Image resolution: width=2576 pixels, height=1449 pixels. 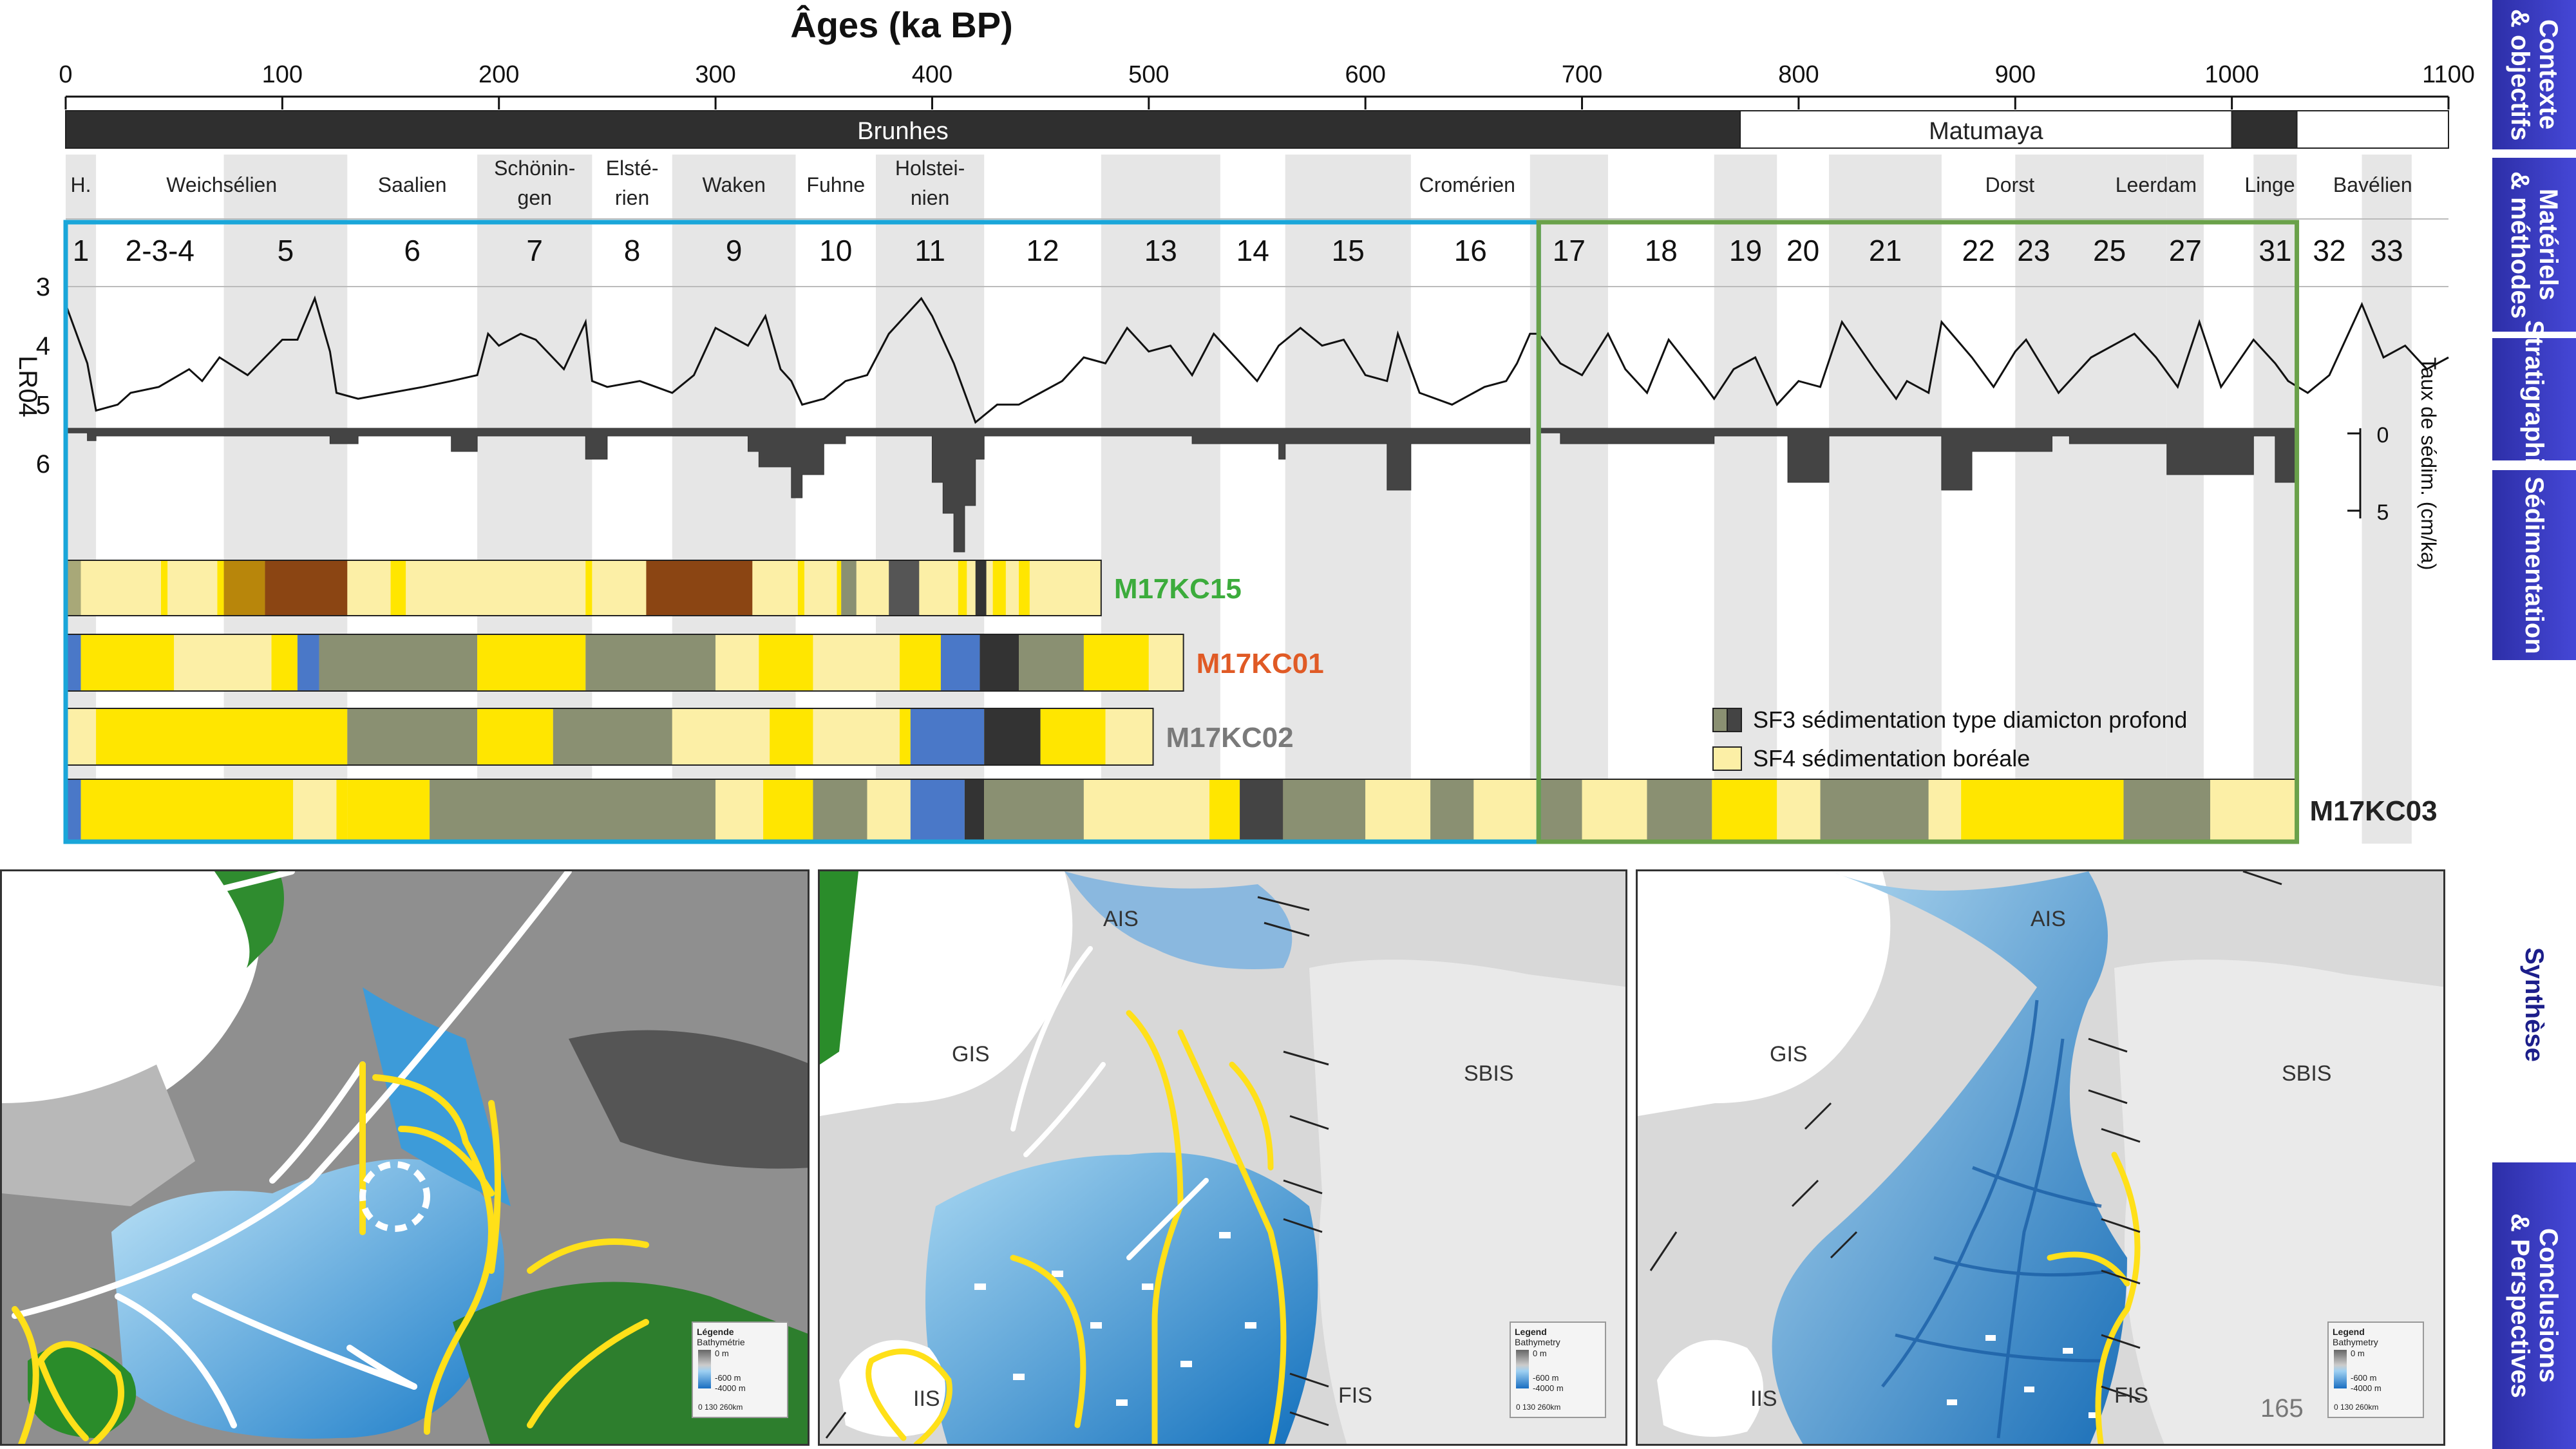 I want to click on mis-label-25: 33, so click(x=2387, y=250).